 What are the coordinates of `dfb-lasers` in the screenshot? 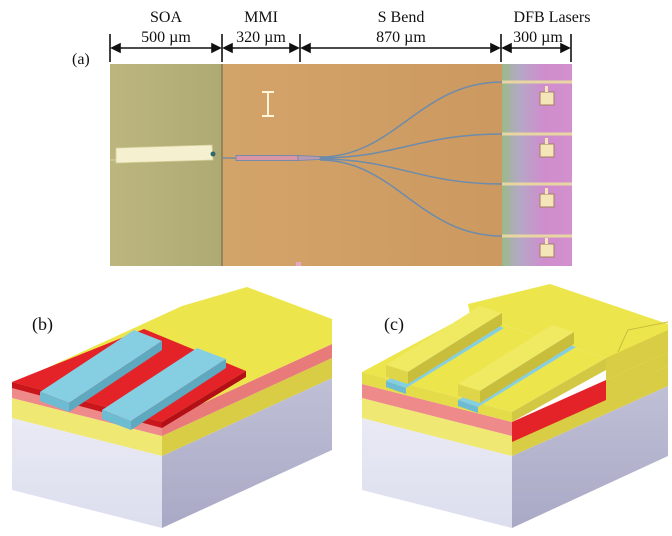 It's located at (537, 169).